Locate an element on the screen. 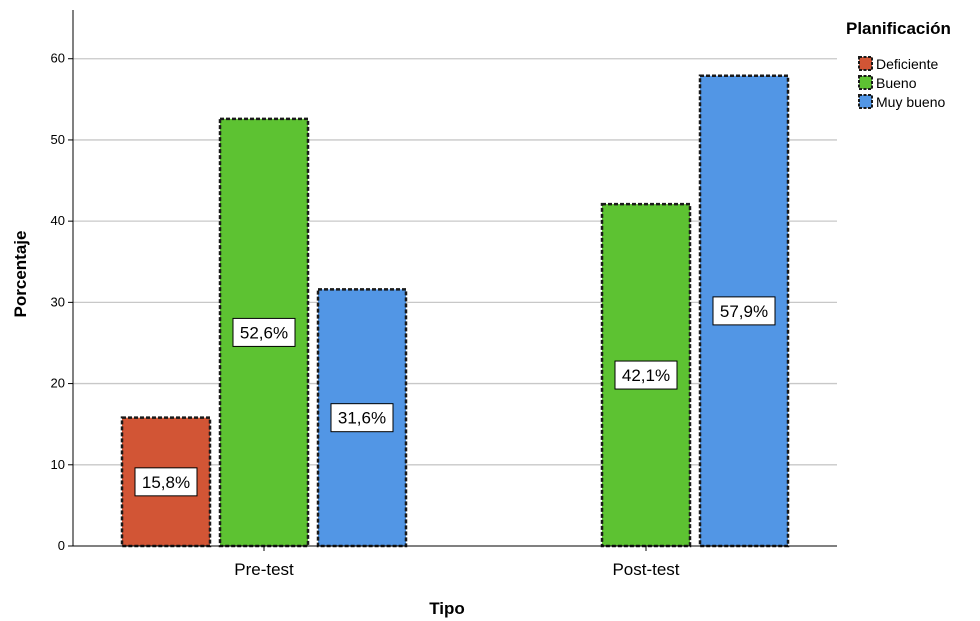 This screenshot has width=980, height=621. x-axis-title: Tipo is located at coordinates (447, 608).